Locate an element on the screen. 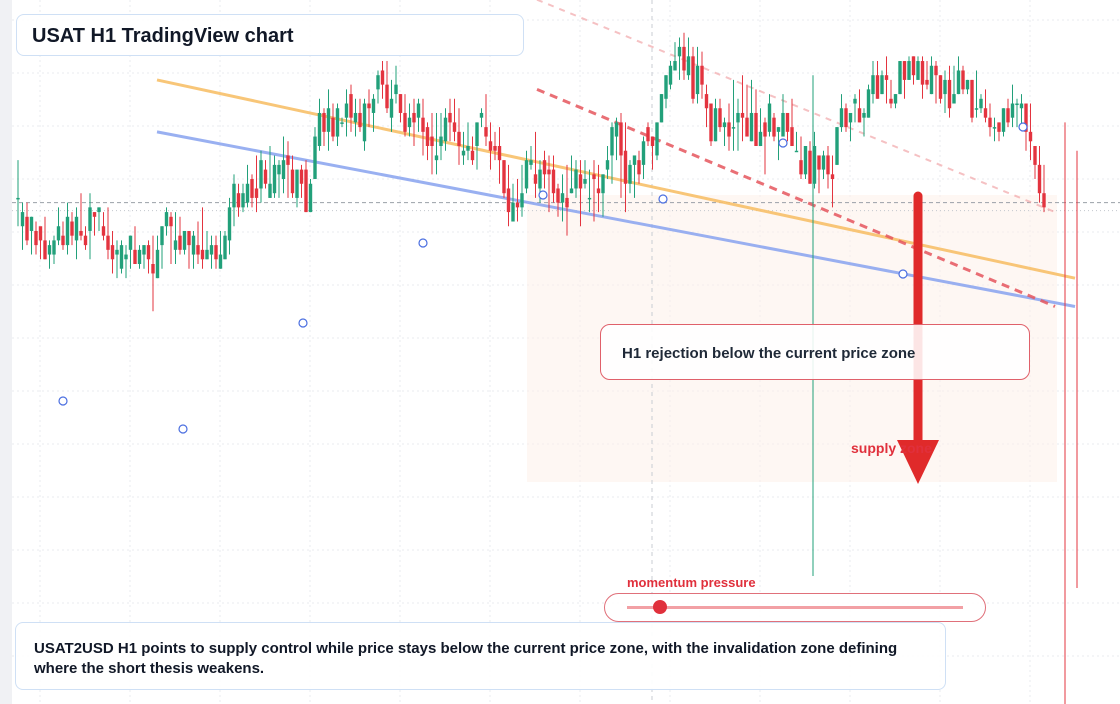  momentum-slider is located at coordinates (795, 607).